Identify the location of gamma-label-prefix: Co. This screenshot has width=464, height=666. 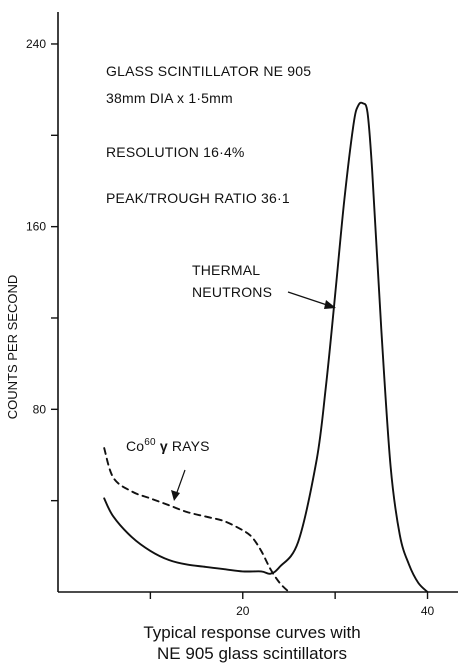
(135, 446).